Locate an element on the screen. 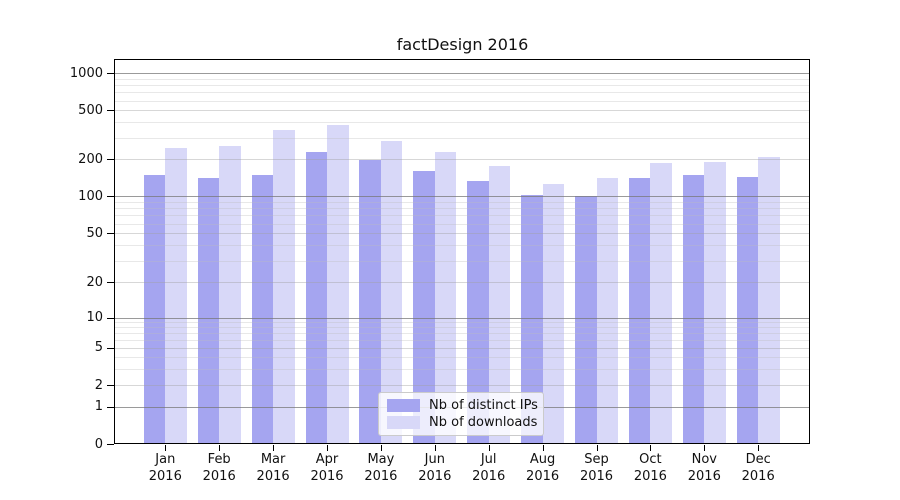 The width and height of the screenshot is (900, 500). xtick-label-apr: Apr 2016 is located at coordinates (327, 468).